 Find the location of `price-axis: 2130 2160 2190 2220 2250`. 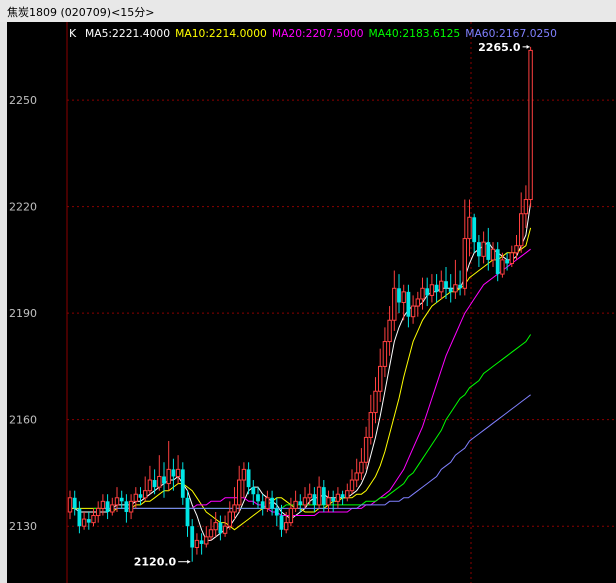

price-axis: 2130 2160 2190 2220 2250 is located at coordinates (23, 313).